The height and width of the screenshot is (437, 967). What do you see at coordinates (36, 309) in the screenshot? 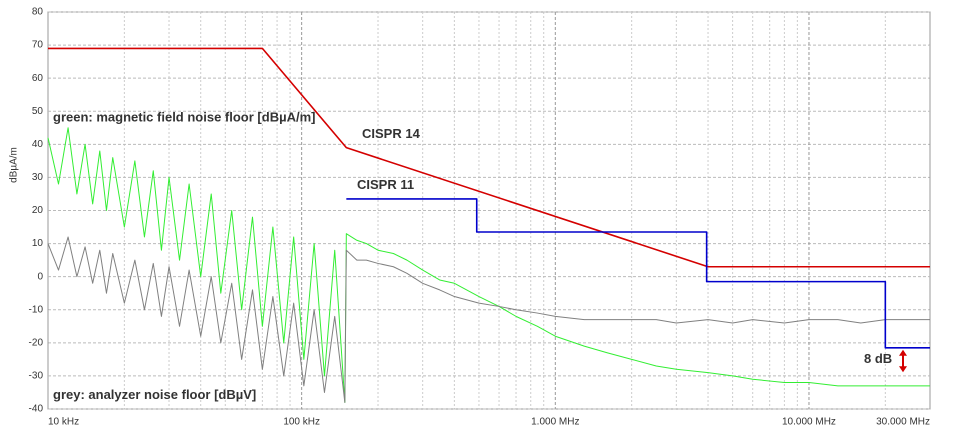
I see `y-tick-label: -10` at bounding box center [36, 309].